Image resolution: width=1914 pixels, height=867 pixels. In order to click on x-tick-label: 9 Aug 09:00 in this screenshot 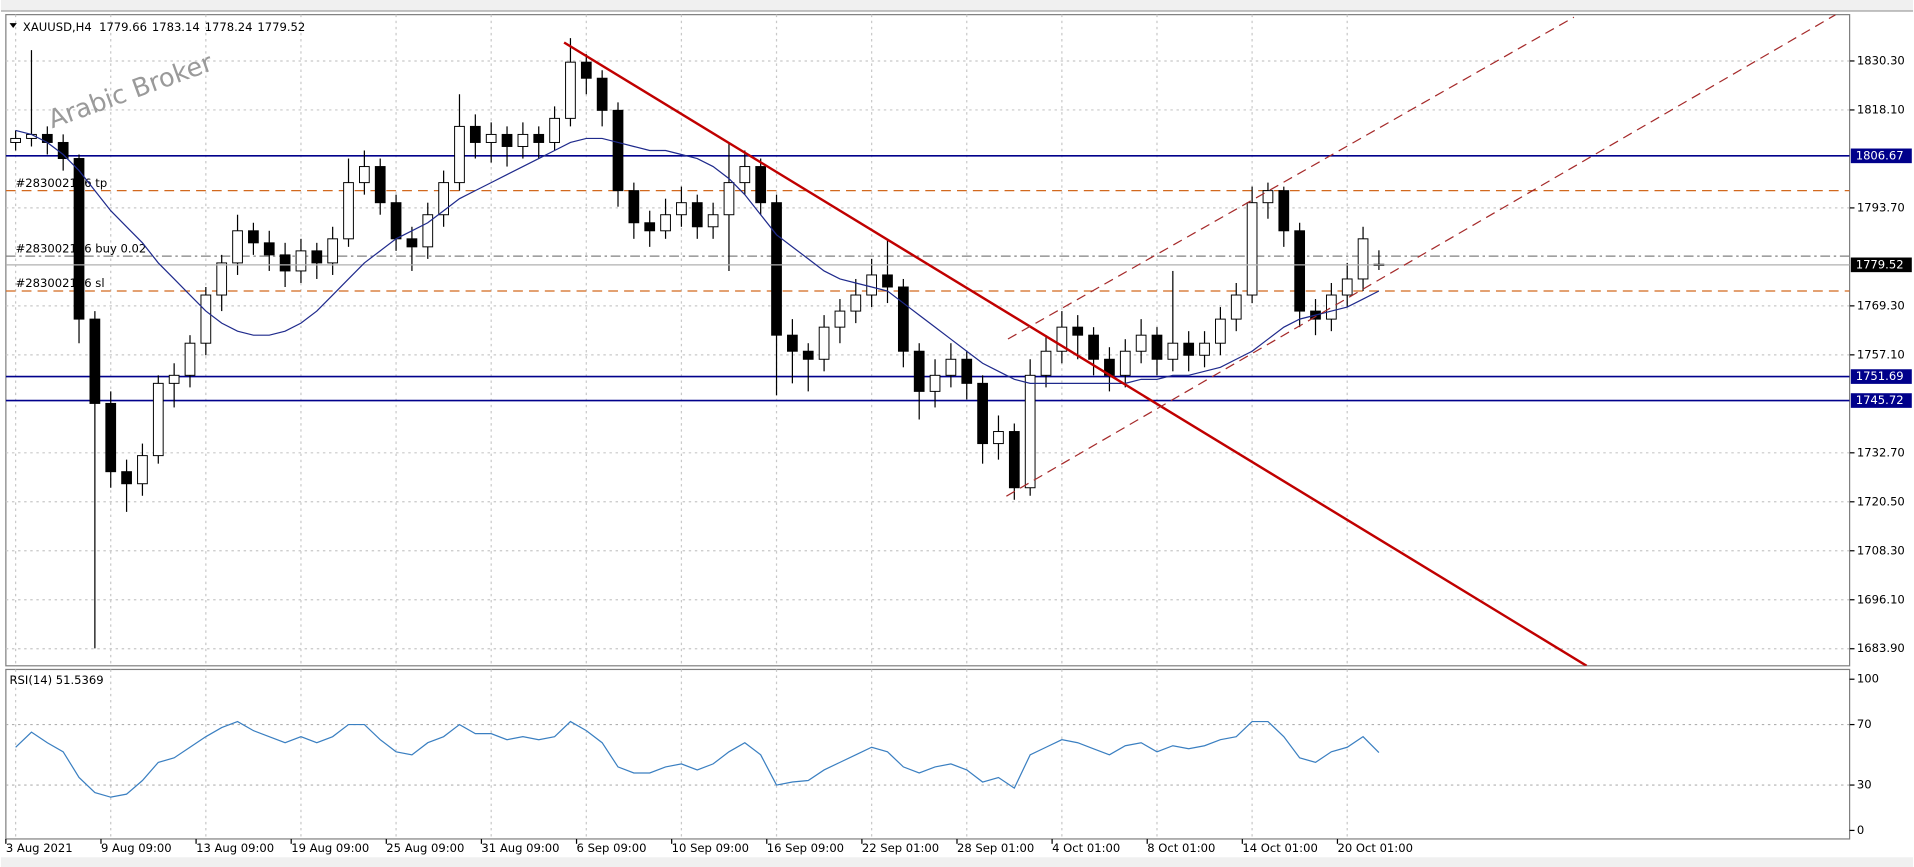, I will do `click(136, 848)`.